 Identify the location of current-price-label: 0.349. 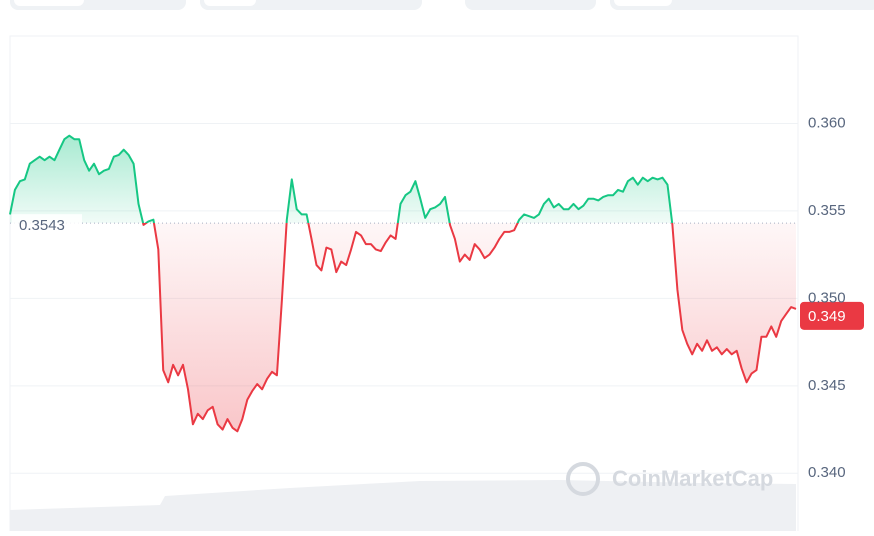
(827, 316).